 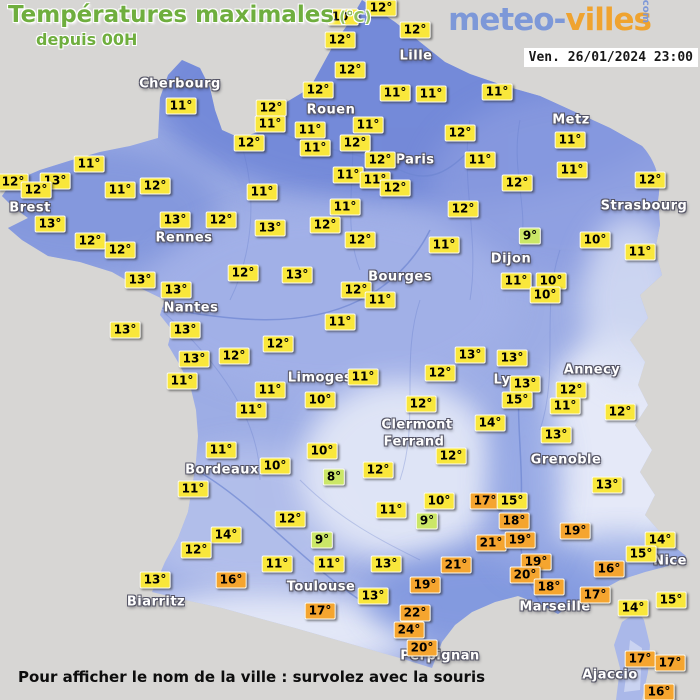 I want to click on temp-label: 22°, so click(x=415, y=613).